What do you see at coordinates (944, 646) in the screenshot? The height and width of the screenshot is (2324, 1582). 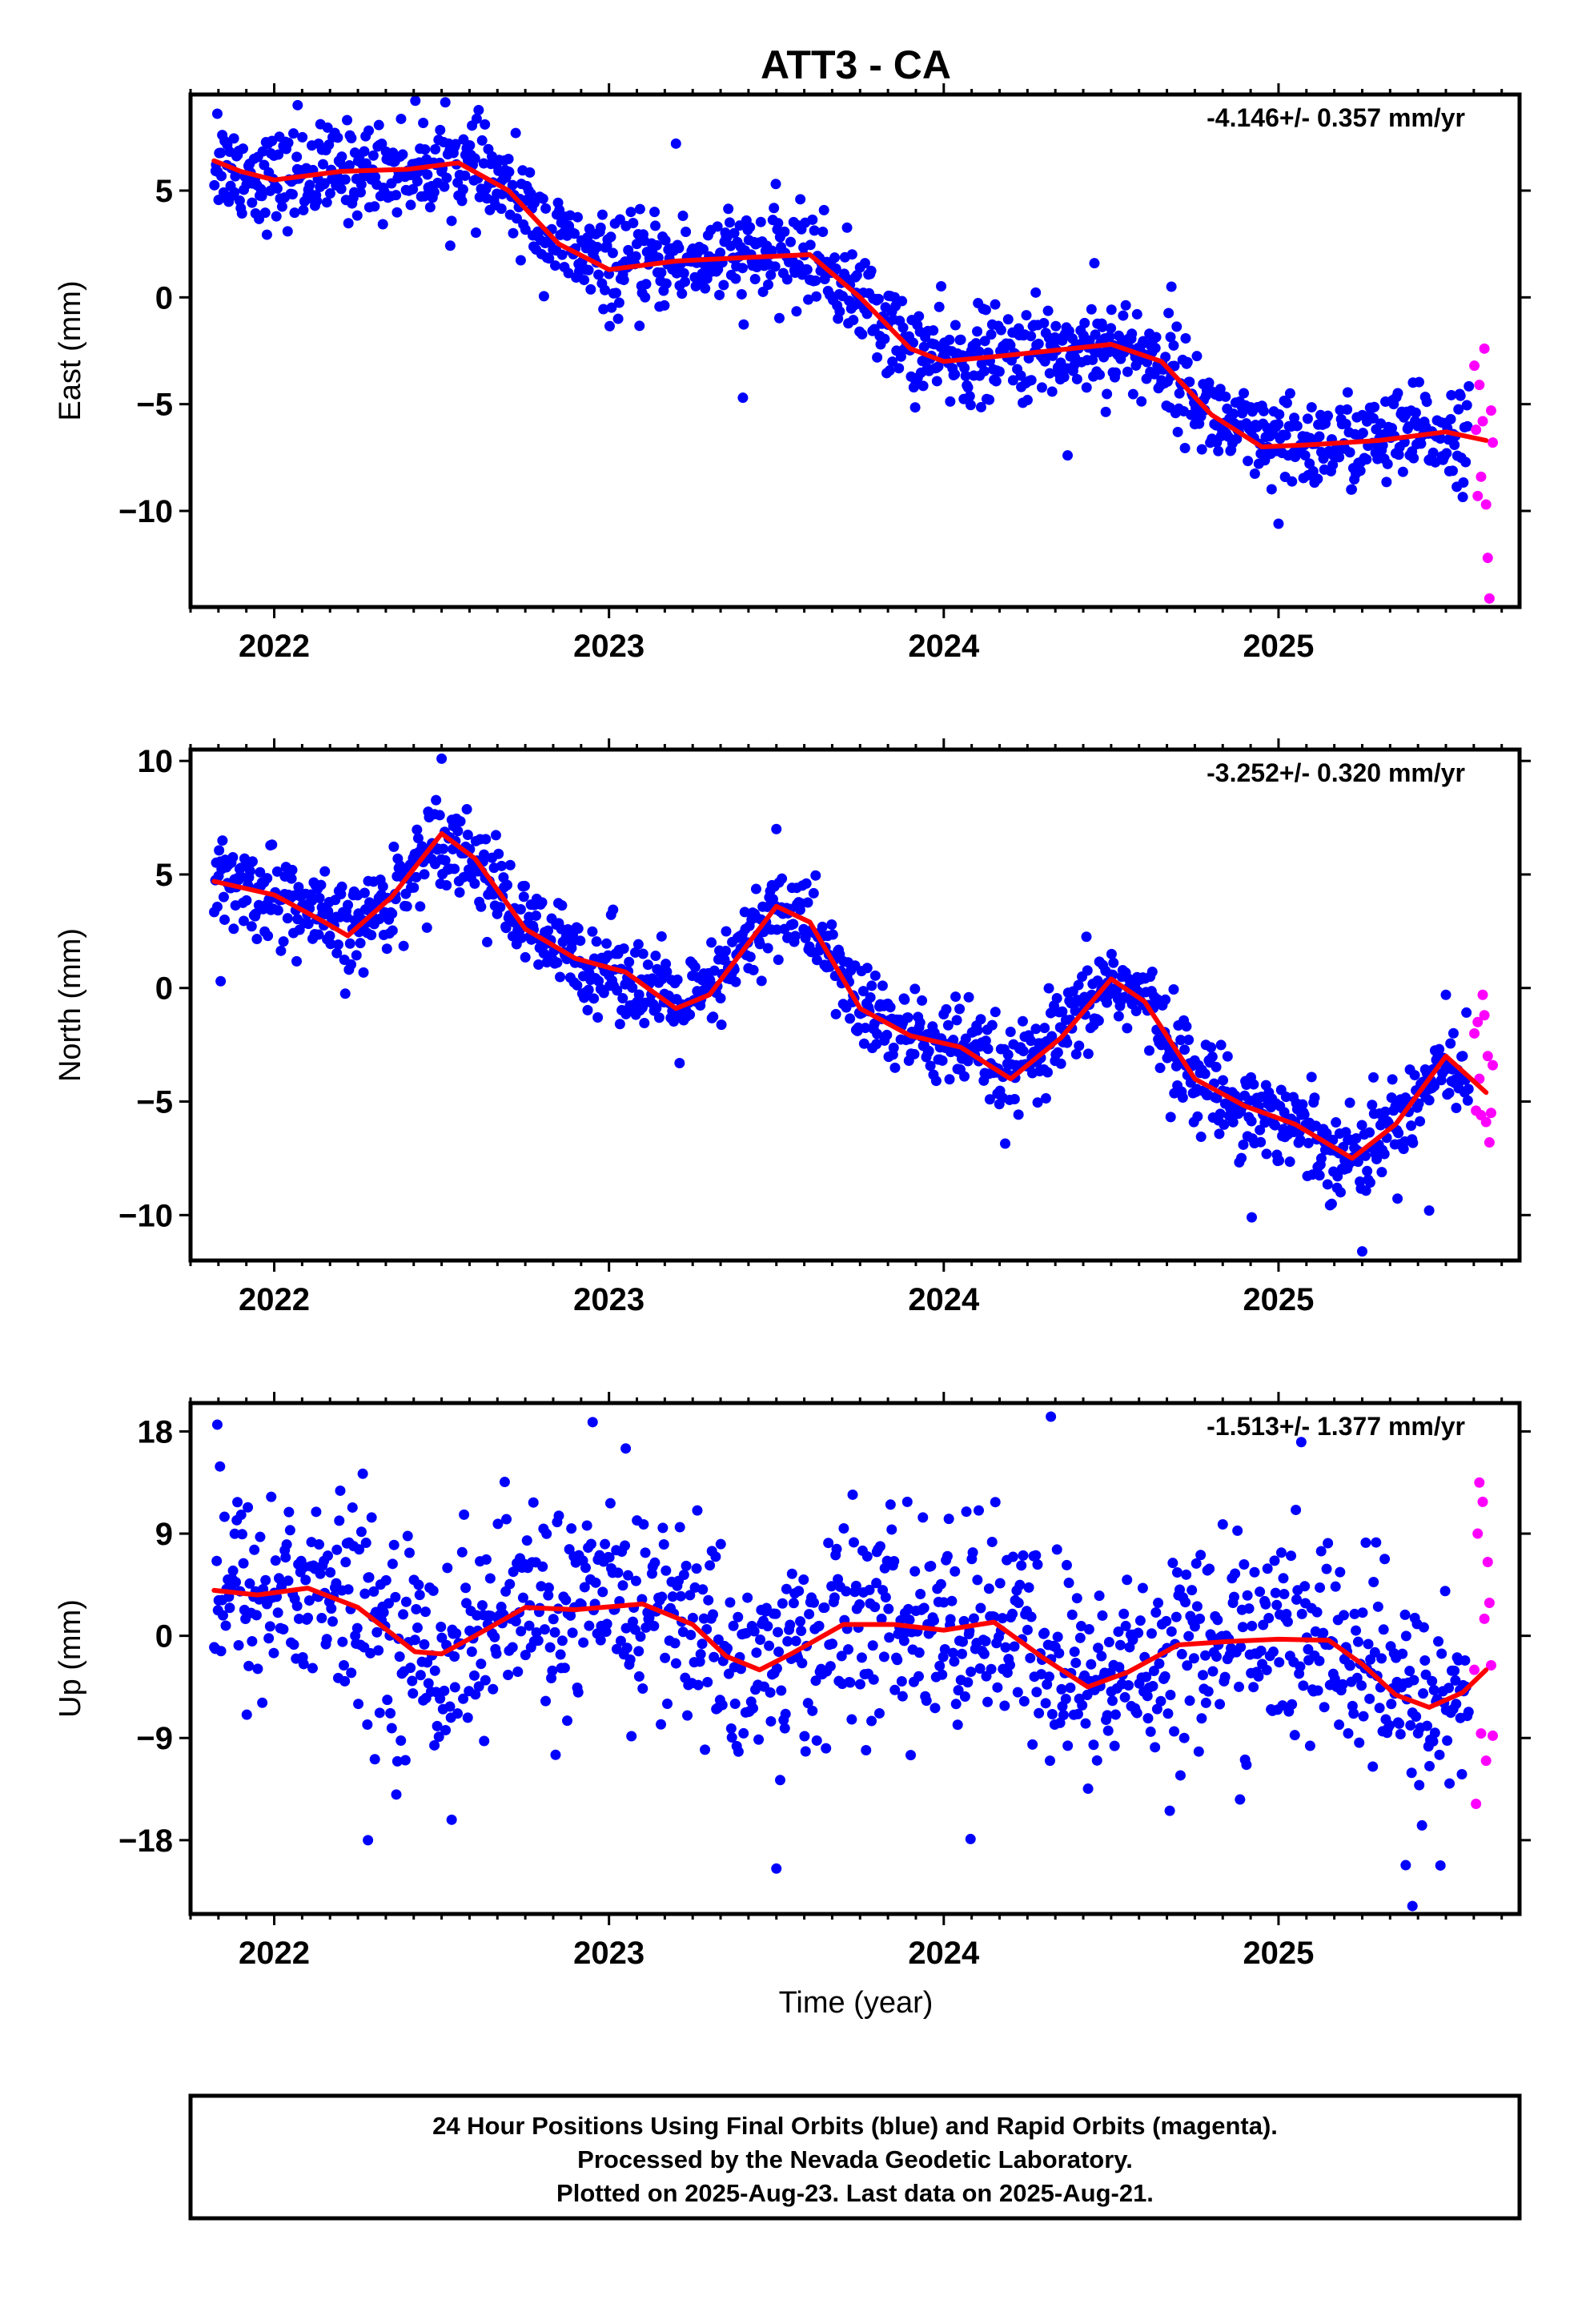 I see `x-tick-label: 2024` at bounding box center [944, 646].